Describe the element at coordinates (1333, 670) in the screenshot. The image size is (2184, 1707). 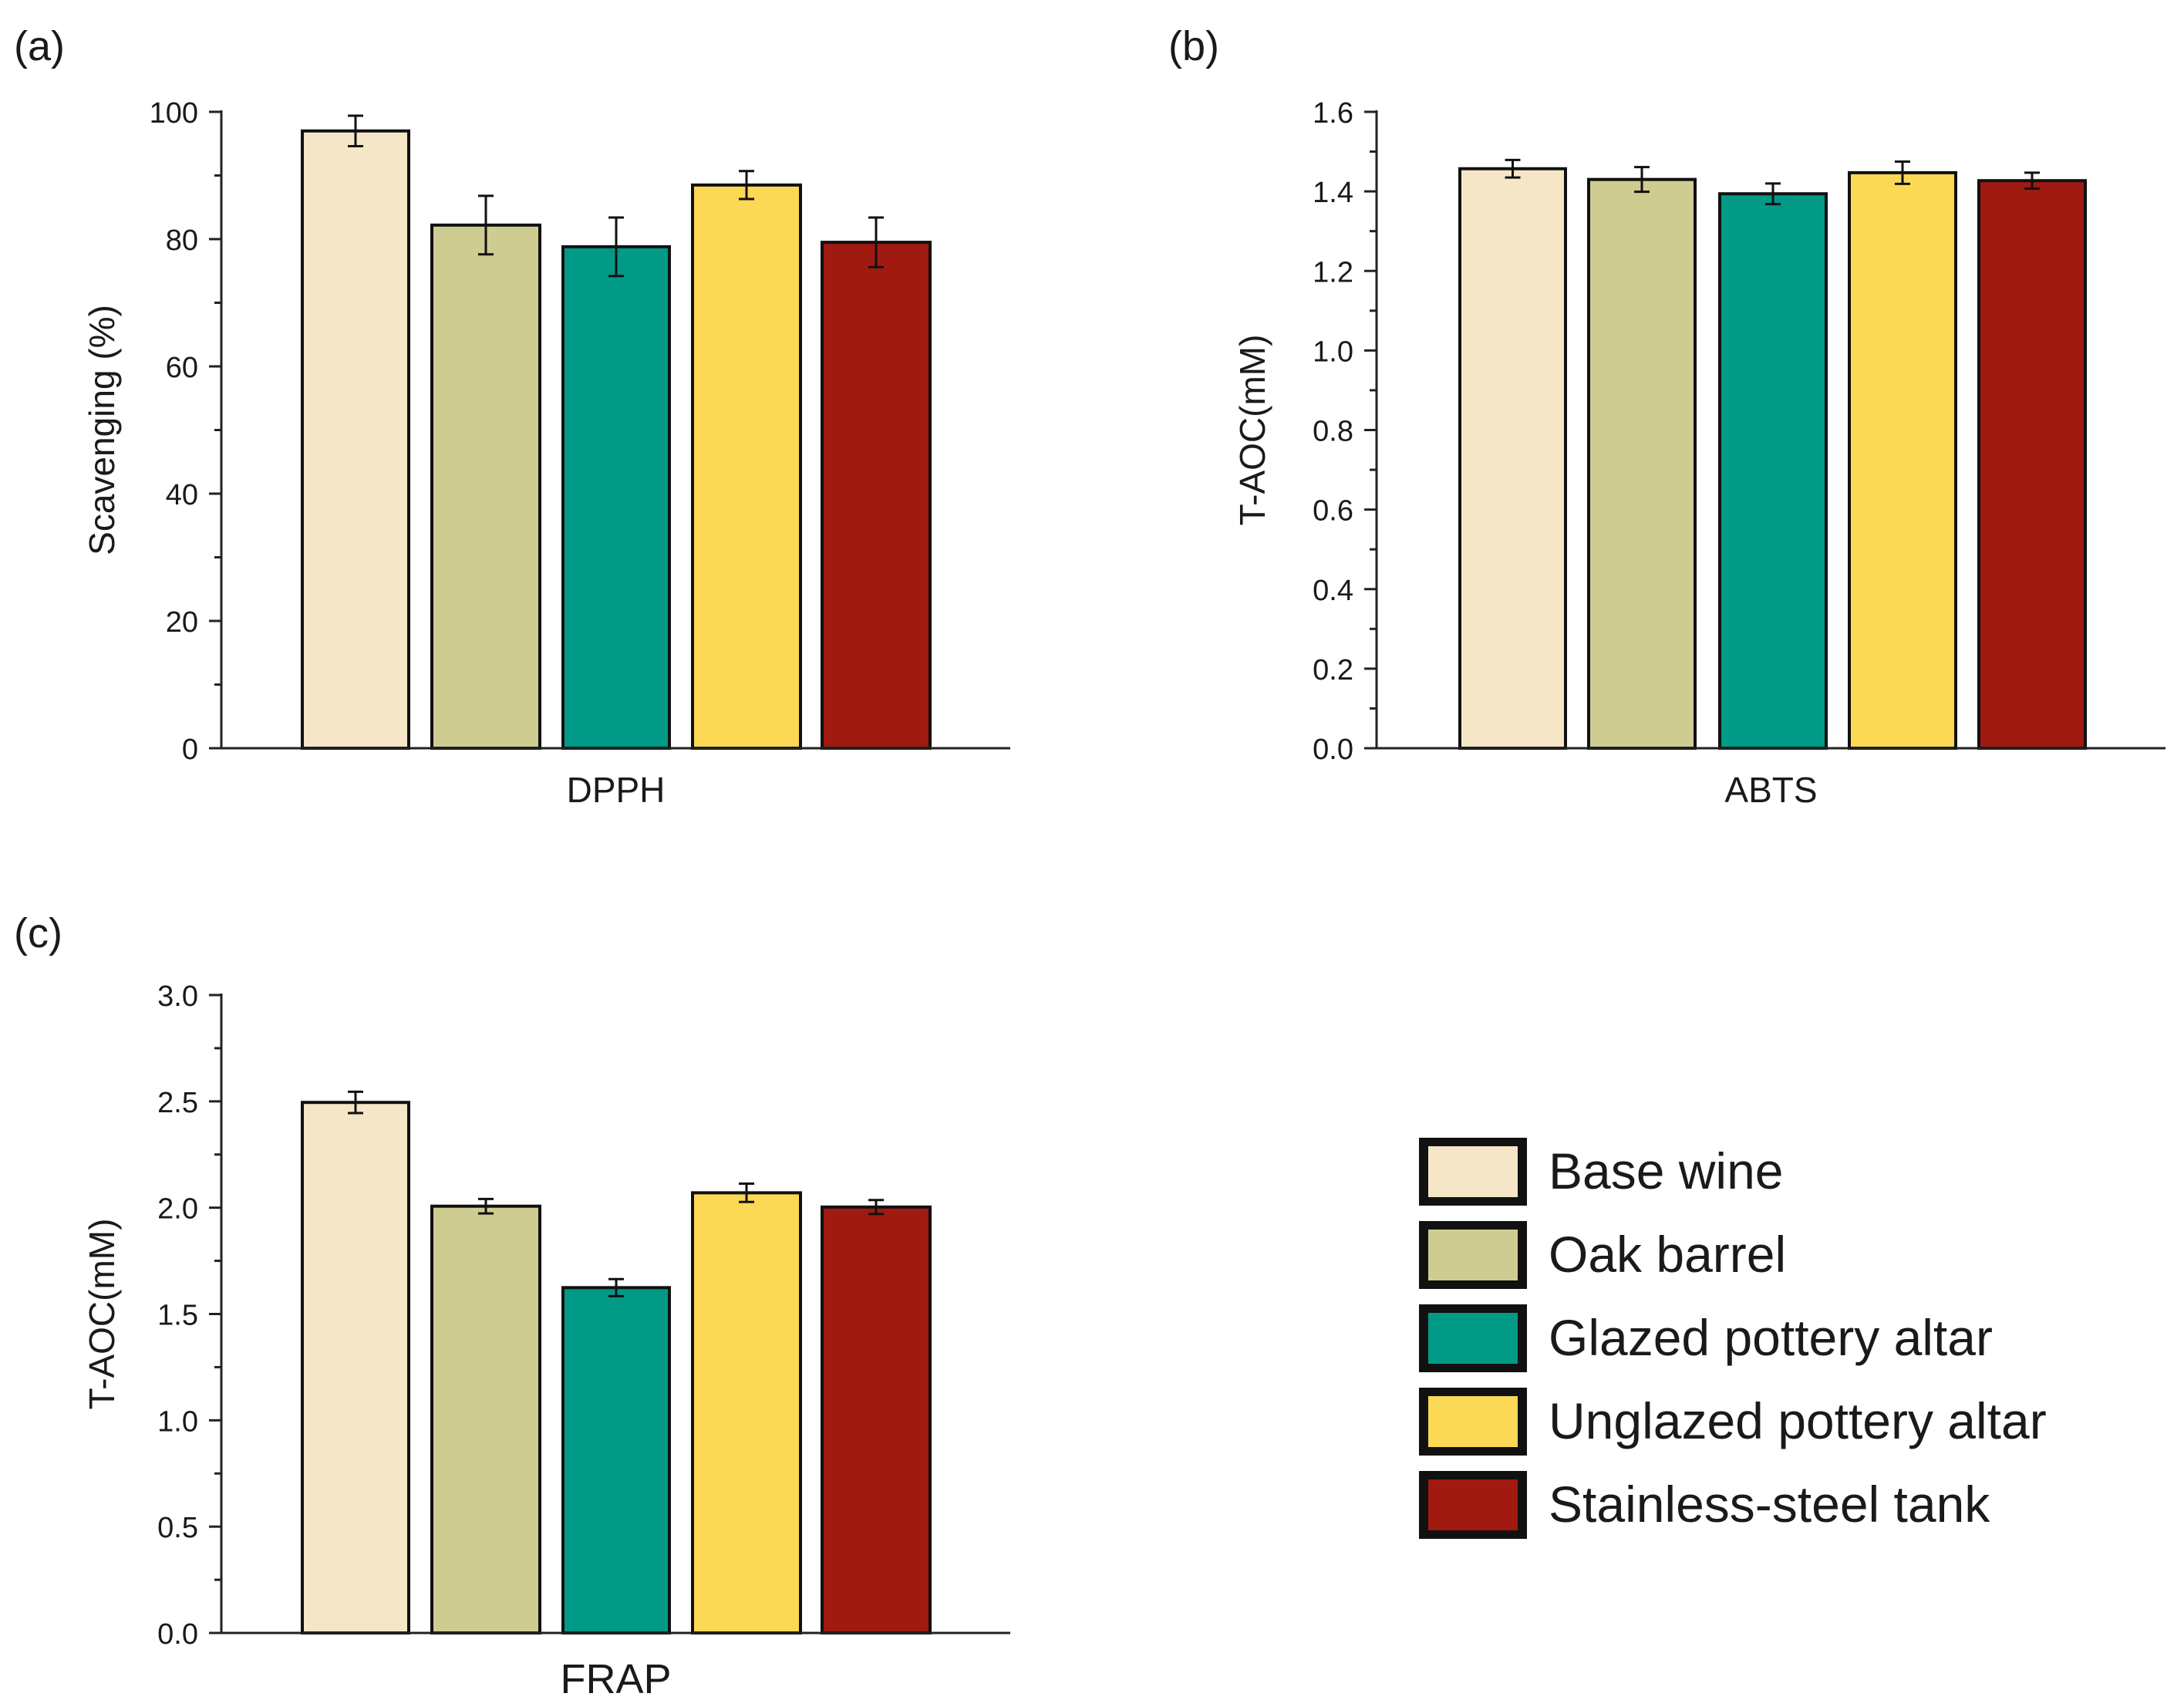
I see `y-tick-label: 0.2` at that location.